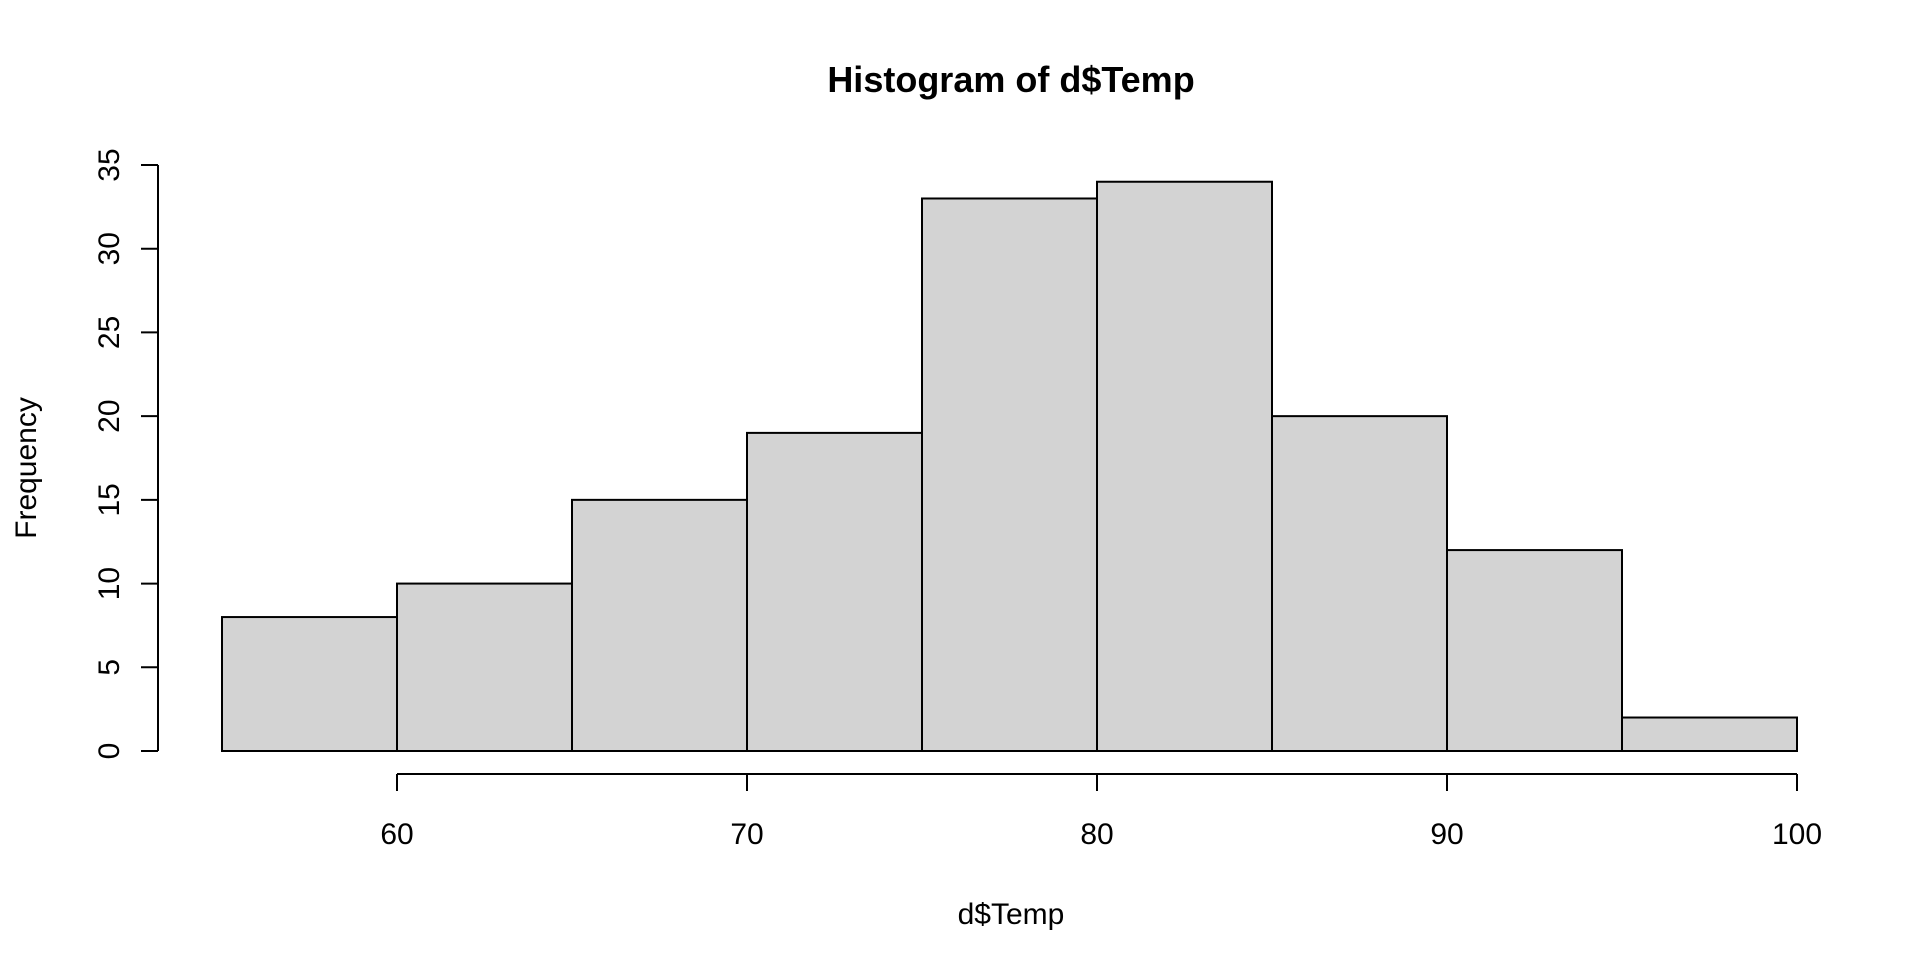  What do you see at coordinates (109, 248) in the screenshot?
I see `y-tick-label: 30` at bounding box center [109, 248].